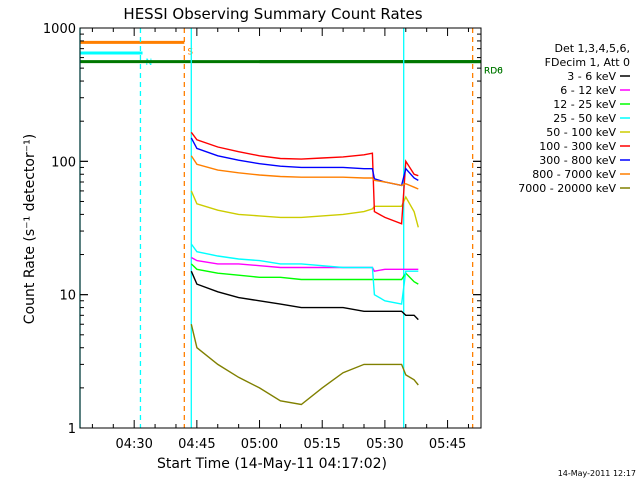 The image size is (640, 480). Describe the element at coordinates (591, 76) in the screenshot. I see `legend-label-0: 3 - 6 keV` at that location.